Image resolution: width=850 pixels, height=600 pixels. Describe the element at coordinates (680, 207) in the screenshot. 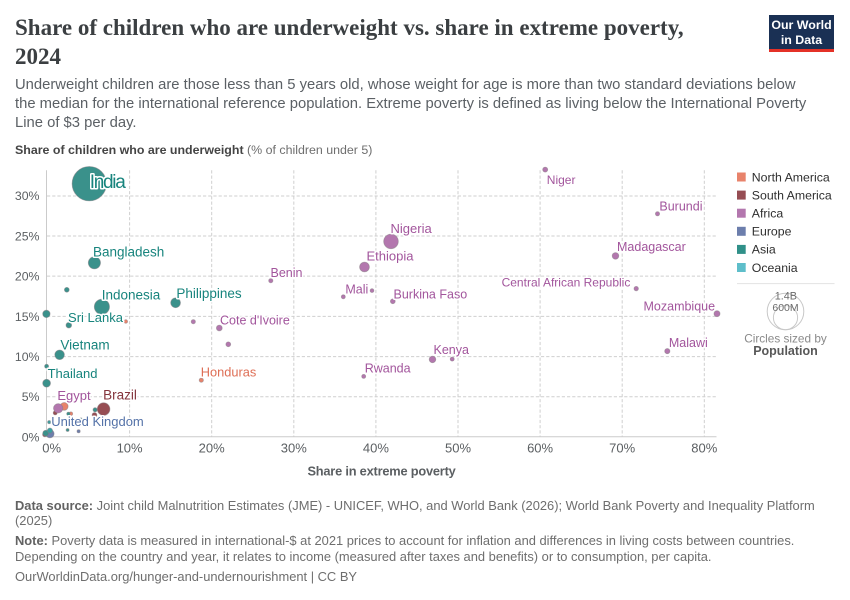

I see `svg-text: Burundi` at that location.